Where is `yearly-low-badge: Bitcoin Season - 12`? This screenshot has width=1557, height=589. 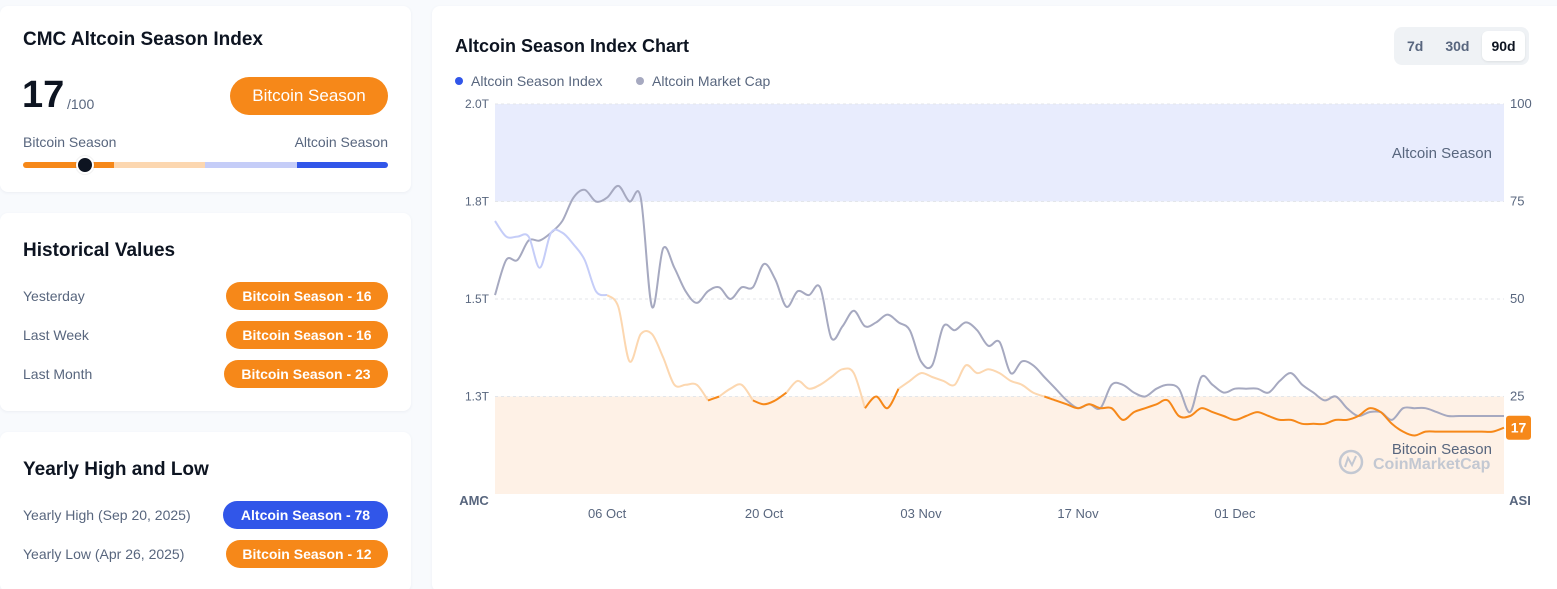 yearly-low-badge: Bitcoin Season - 12 is located at coordinates (307, 554).